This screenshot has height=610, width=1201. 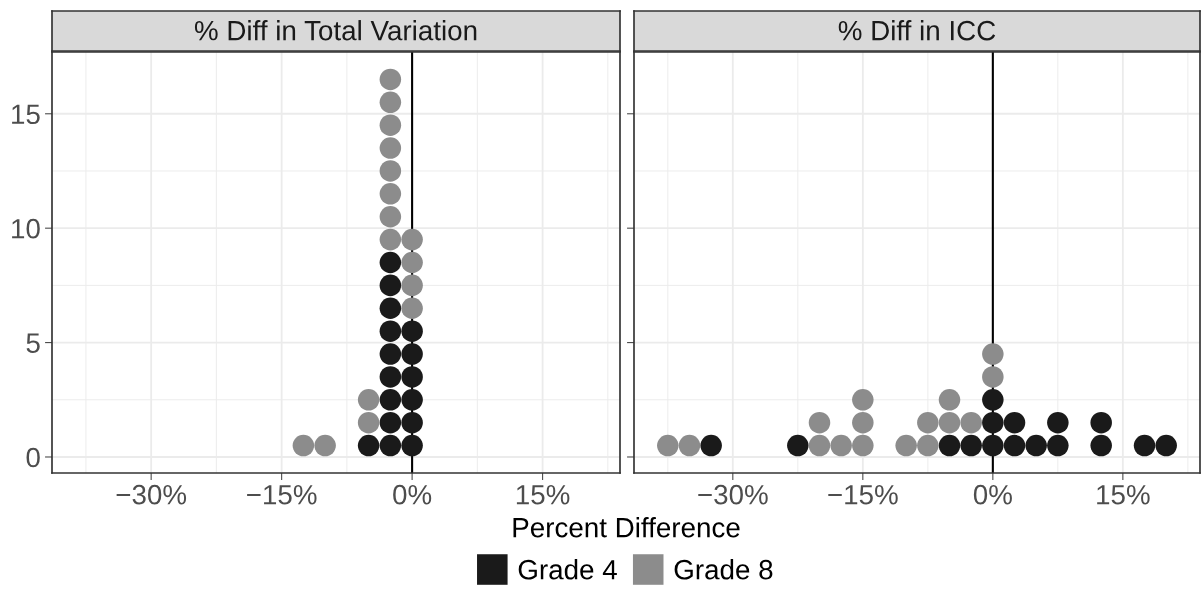 What do you see at coordinates (567, 569) in the screenshot?
I see `legend-label: Grade 4` at bounding box center [567, 569].